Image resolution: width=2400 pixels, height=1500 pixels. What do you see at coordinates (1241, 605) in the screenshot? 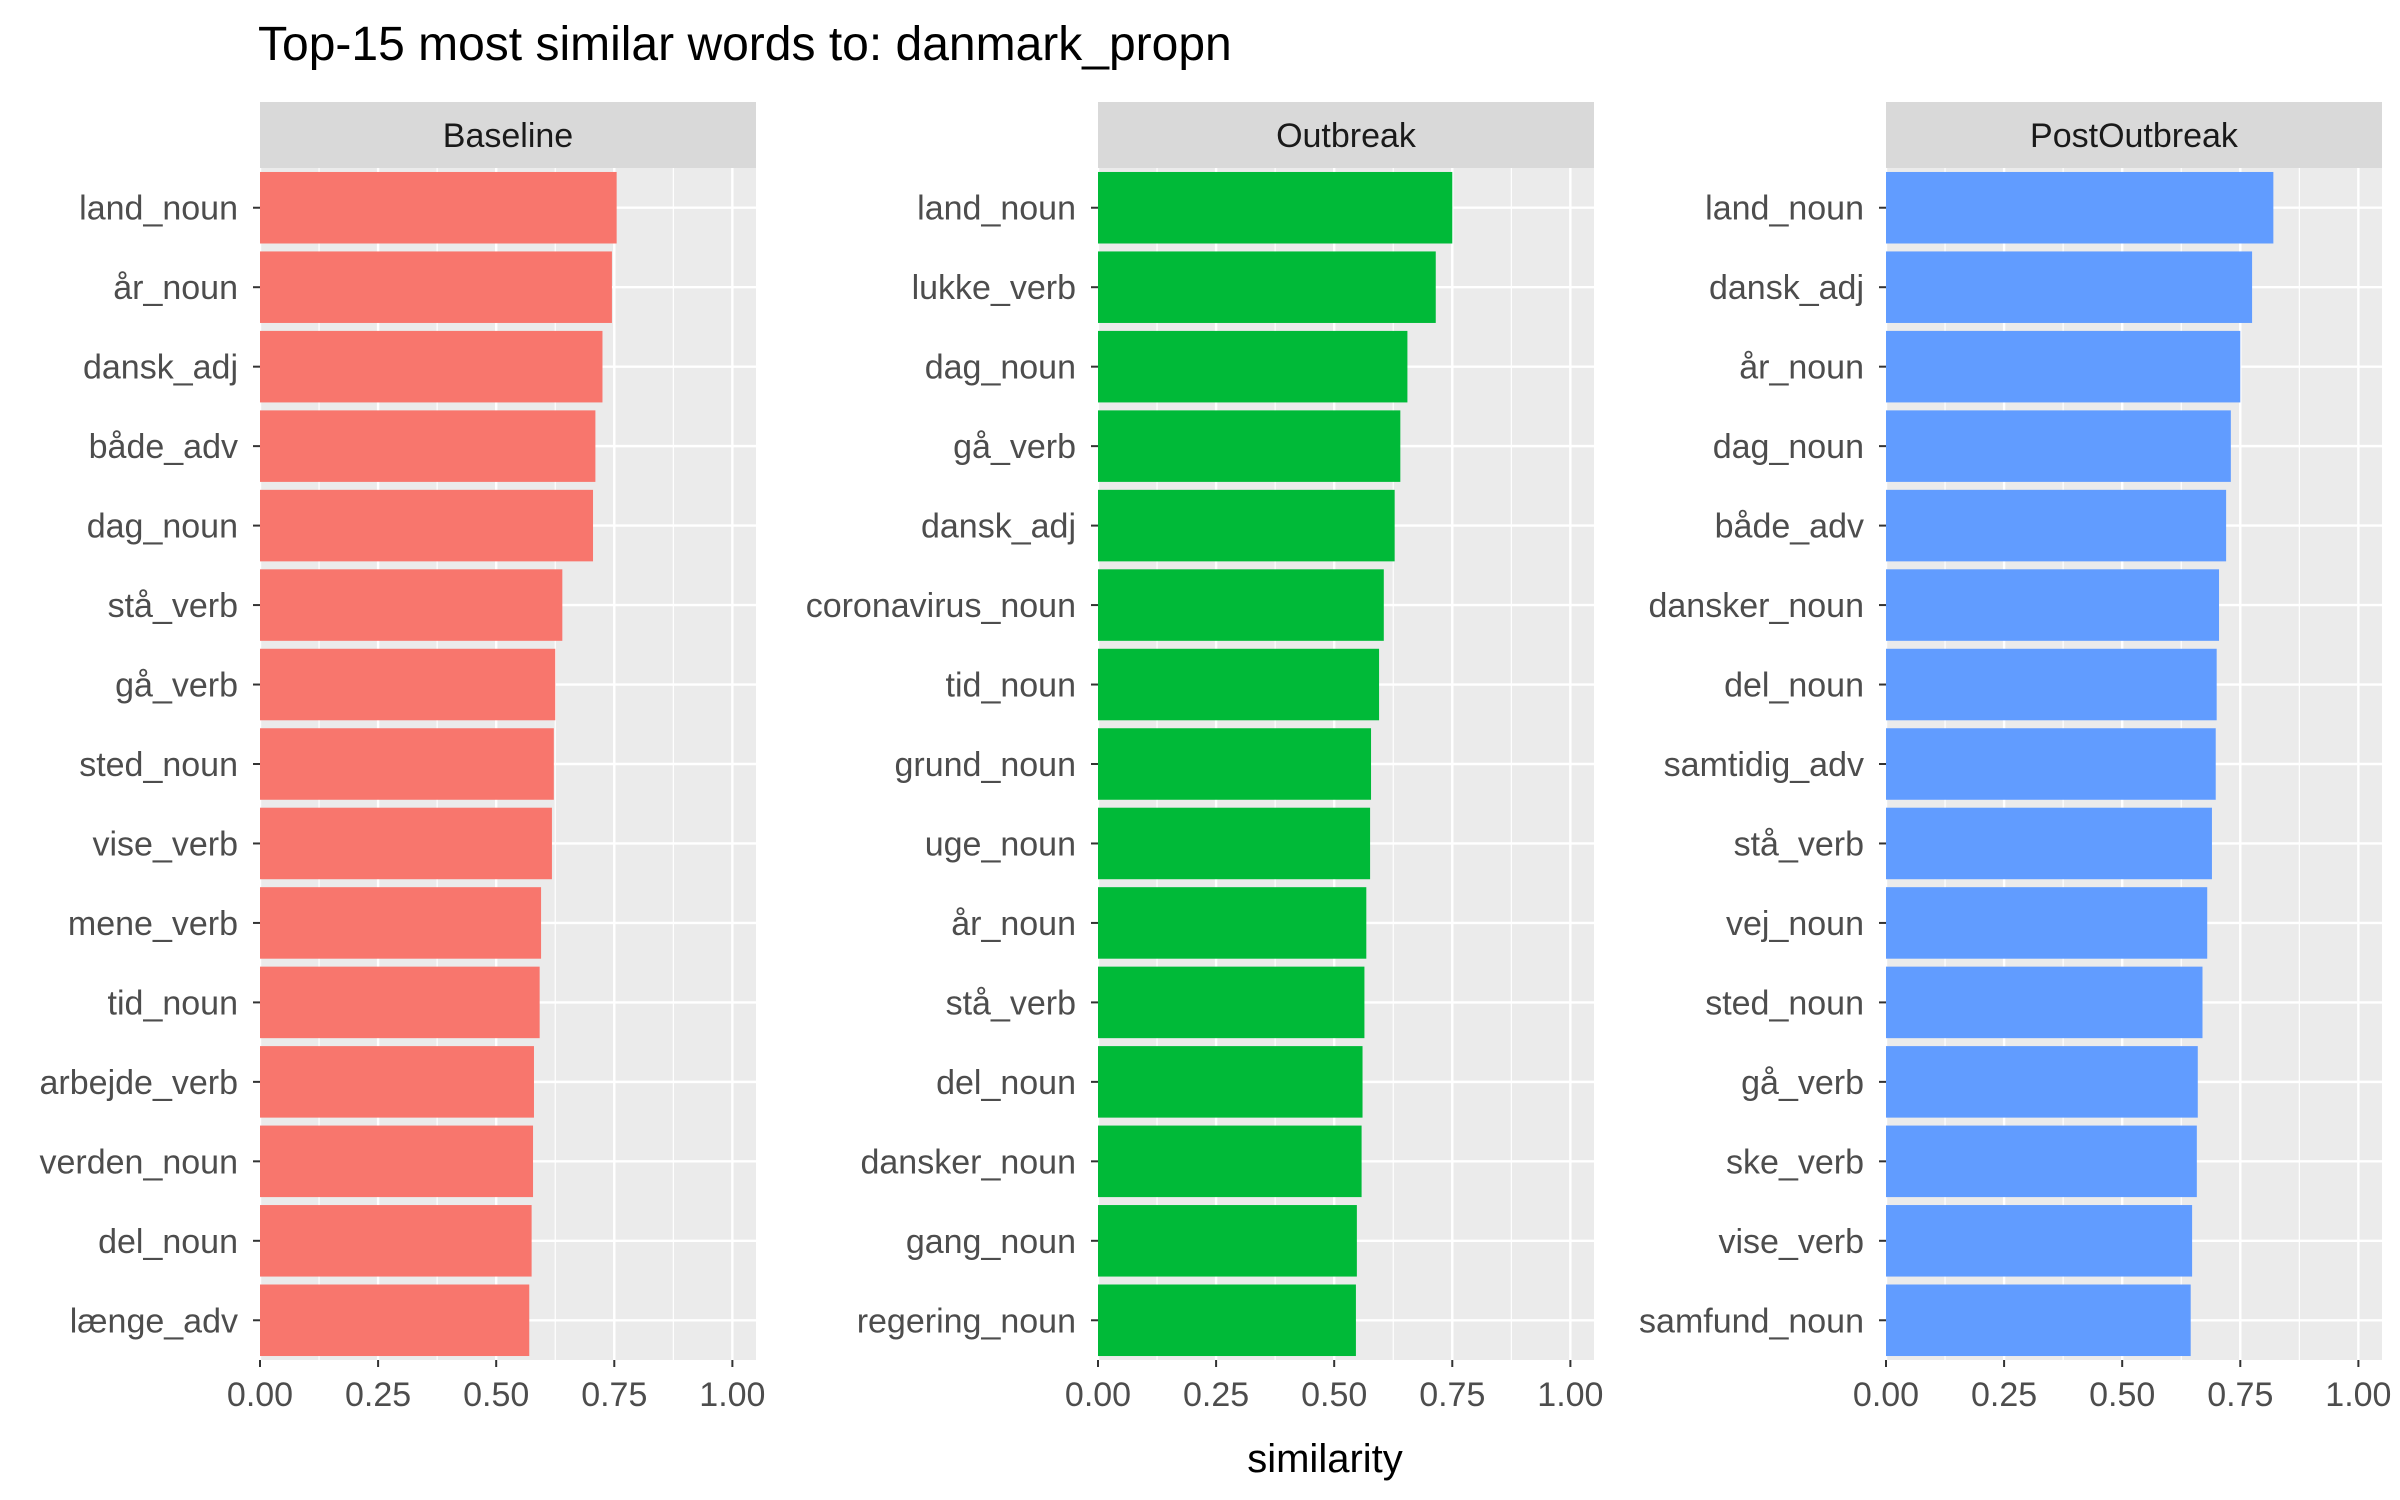
I see `bar-coronavirus_noun` at bounding box center [1241, 605].